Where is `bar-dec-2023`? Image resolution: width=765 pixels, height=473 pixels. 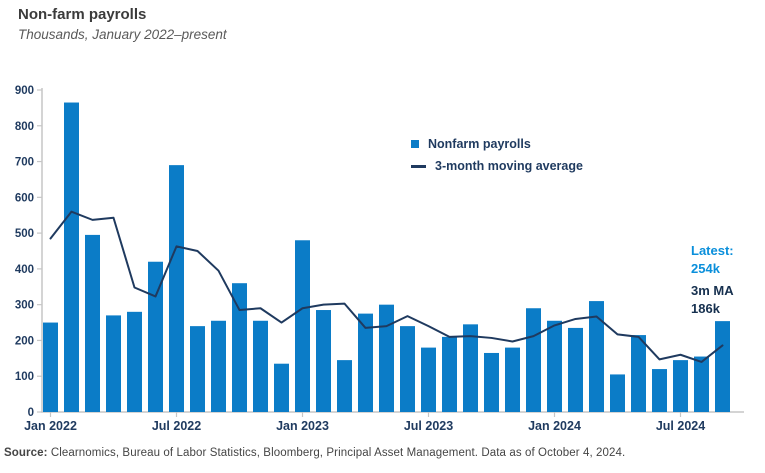
bar-dec-2023 is located at coordinates (533, 360).